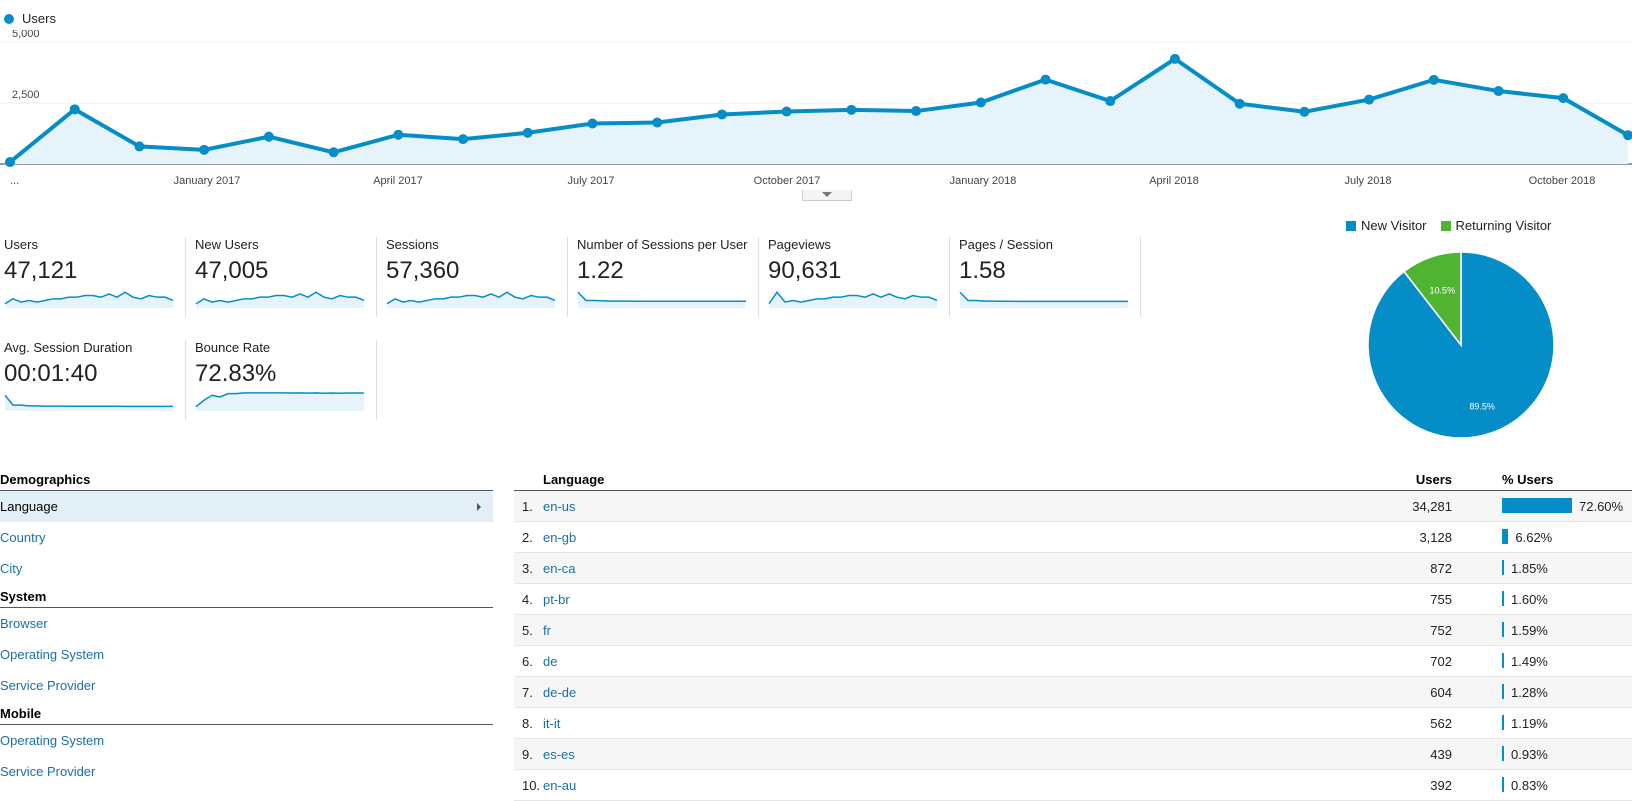 This screenshot has width=1632, height=801. Describe the element at coordinates (93, 277) in the screenshot. I see `metric-tile: Users 47,121` at that location.